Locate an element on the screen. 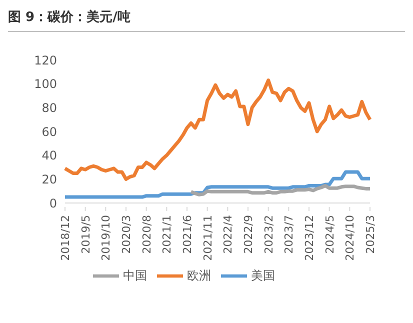 This screenshot has height=323, width=413. x-tick-label: 2022/4 is located at coordinates (228, 234).